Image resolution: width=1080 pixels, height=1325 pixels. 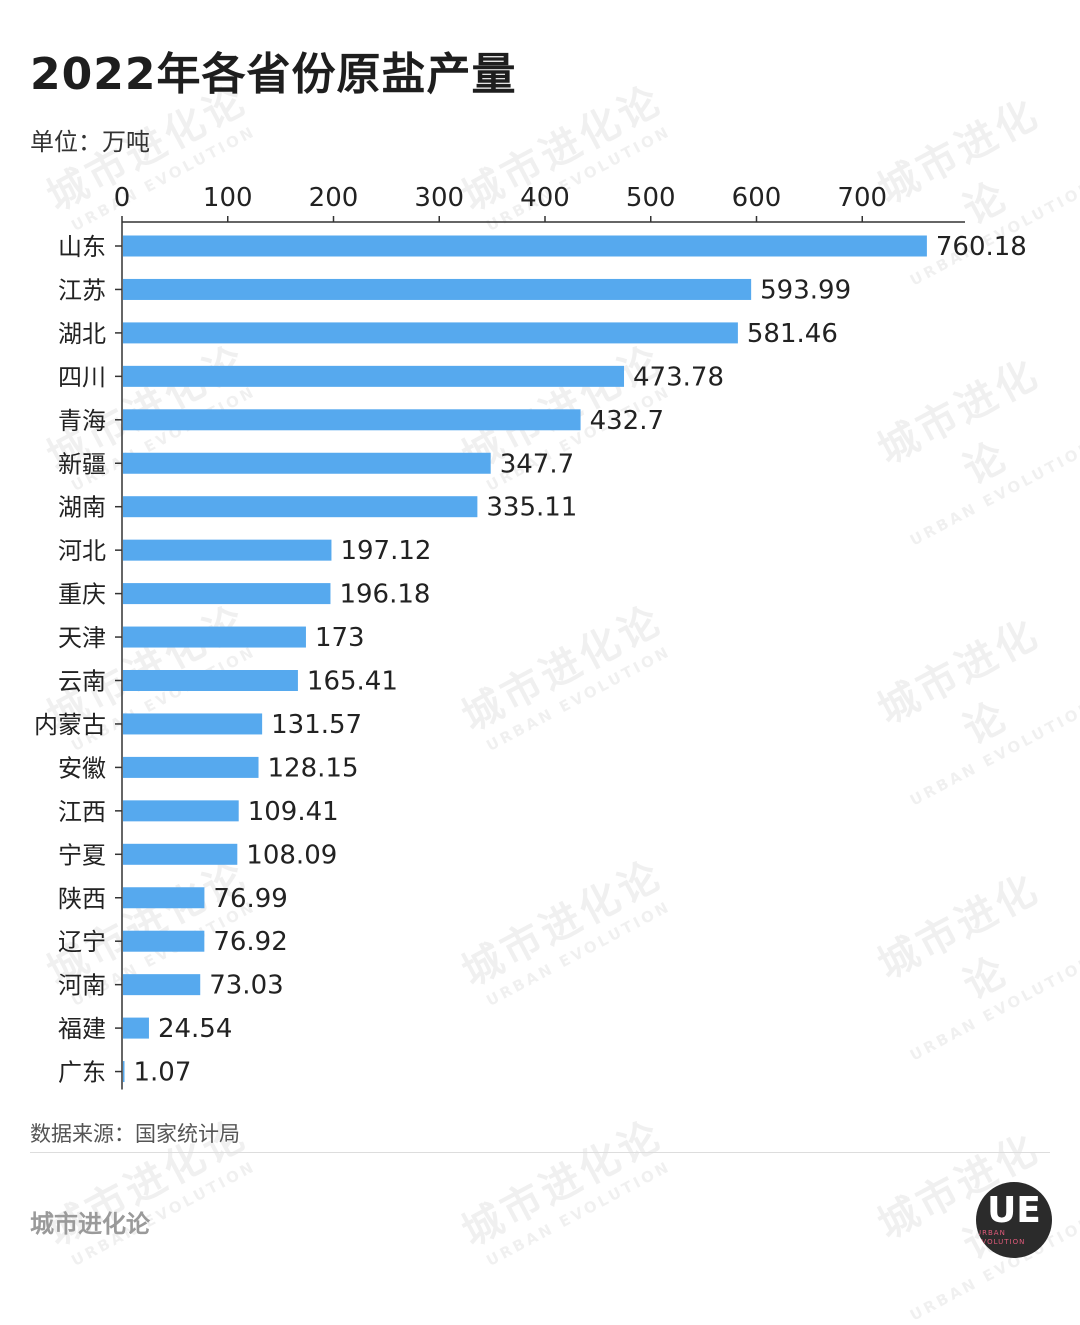 What do you see at coordinates (82, 986) in the screenshot?
I see `category-label: 河南` at bounding box center [82, 986].